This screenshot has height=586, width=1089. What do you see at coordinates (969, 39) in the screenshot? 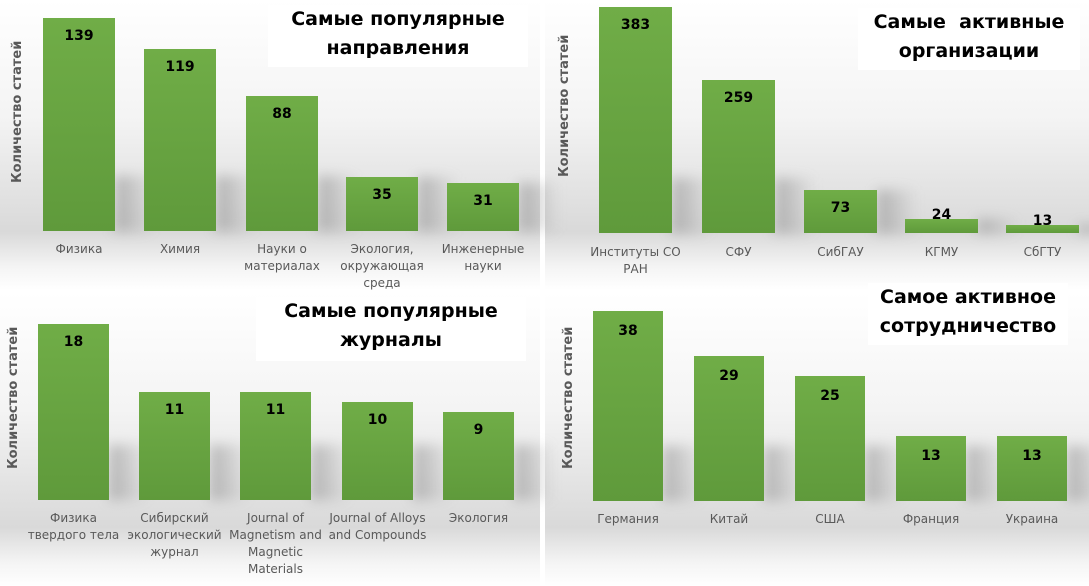
I see `chart-title: Самые активные организации` at bounding box center [969, 39].